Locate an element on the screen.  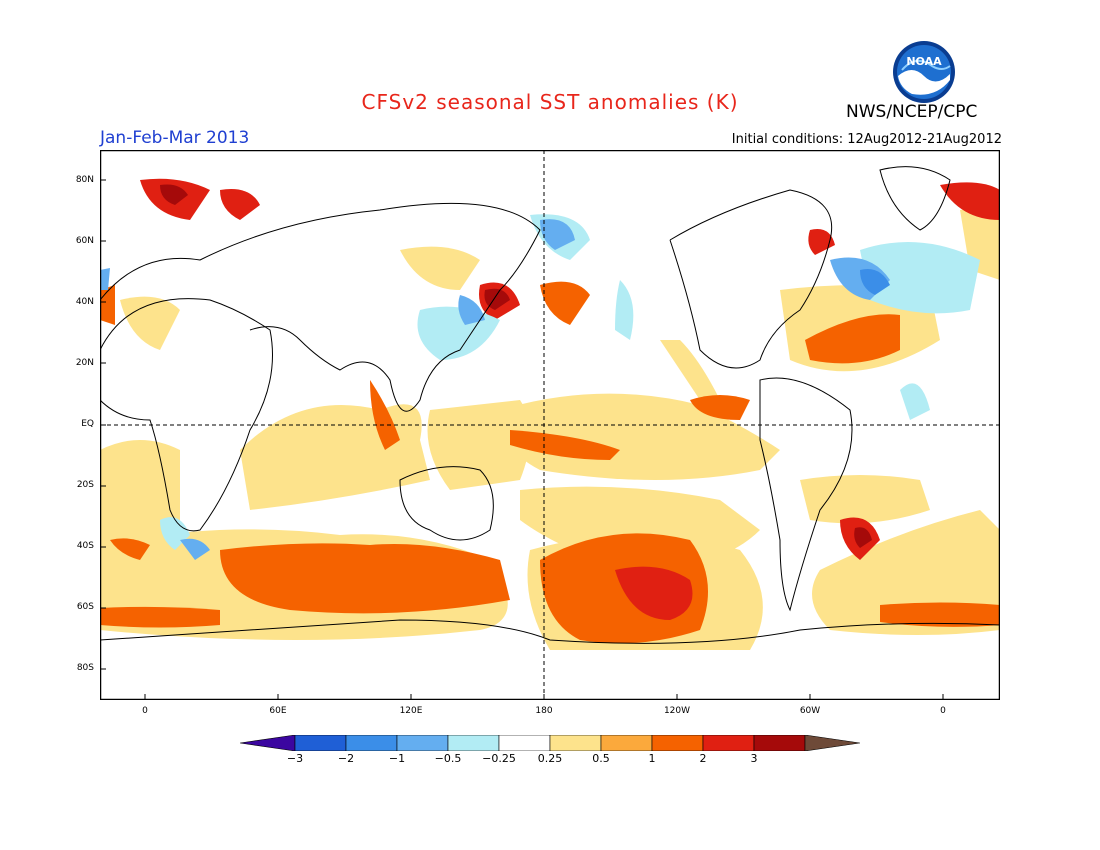
colorbar-label: 2 is located at coordinates (703, 758).